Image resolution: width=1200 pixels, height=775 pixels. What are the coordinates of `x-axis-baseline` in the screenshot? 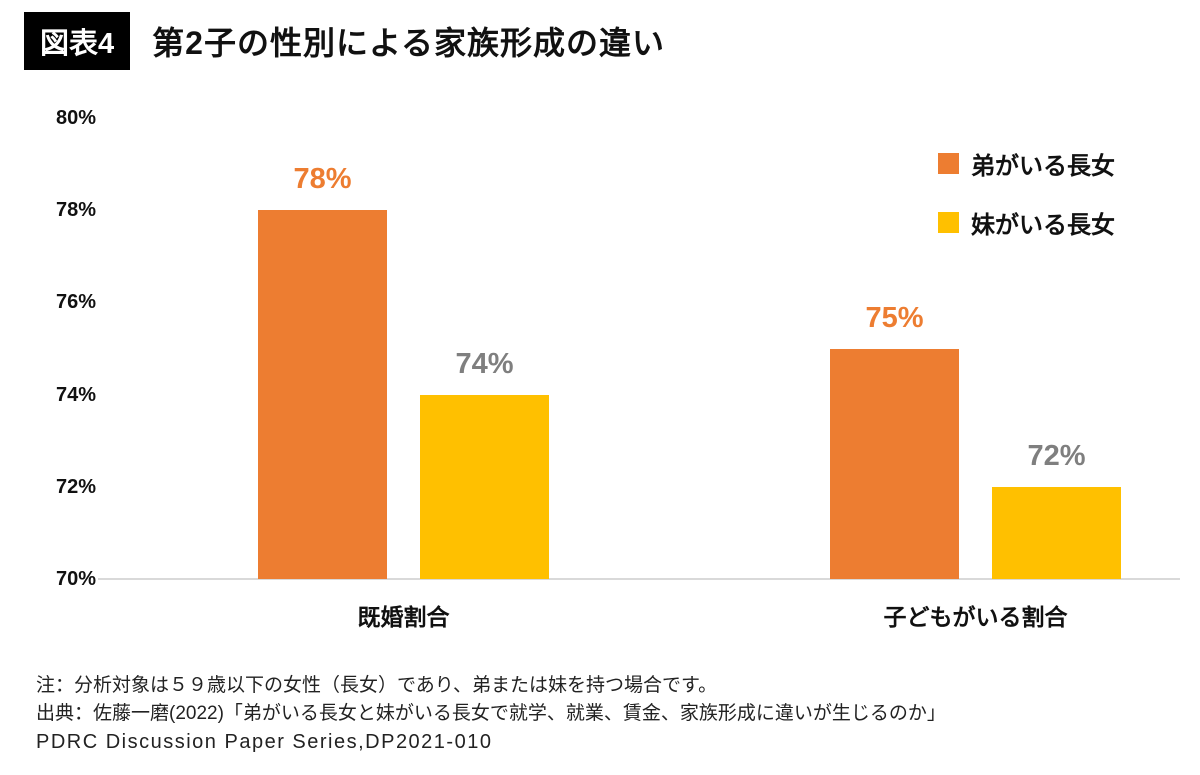 It's located at (639, 579).